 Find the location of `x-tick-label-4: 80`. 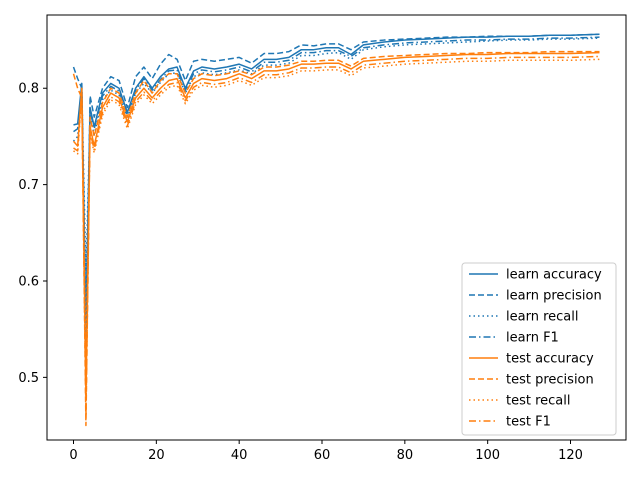

x-tick-label-4: 80 is located at coordinates (405, 455).